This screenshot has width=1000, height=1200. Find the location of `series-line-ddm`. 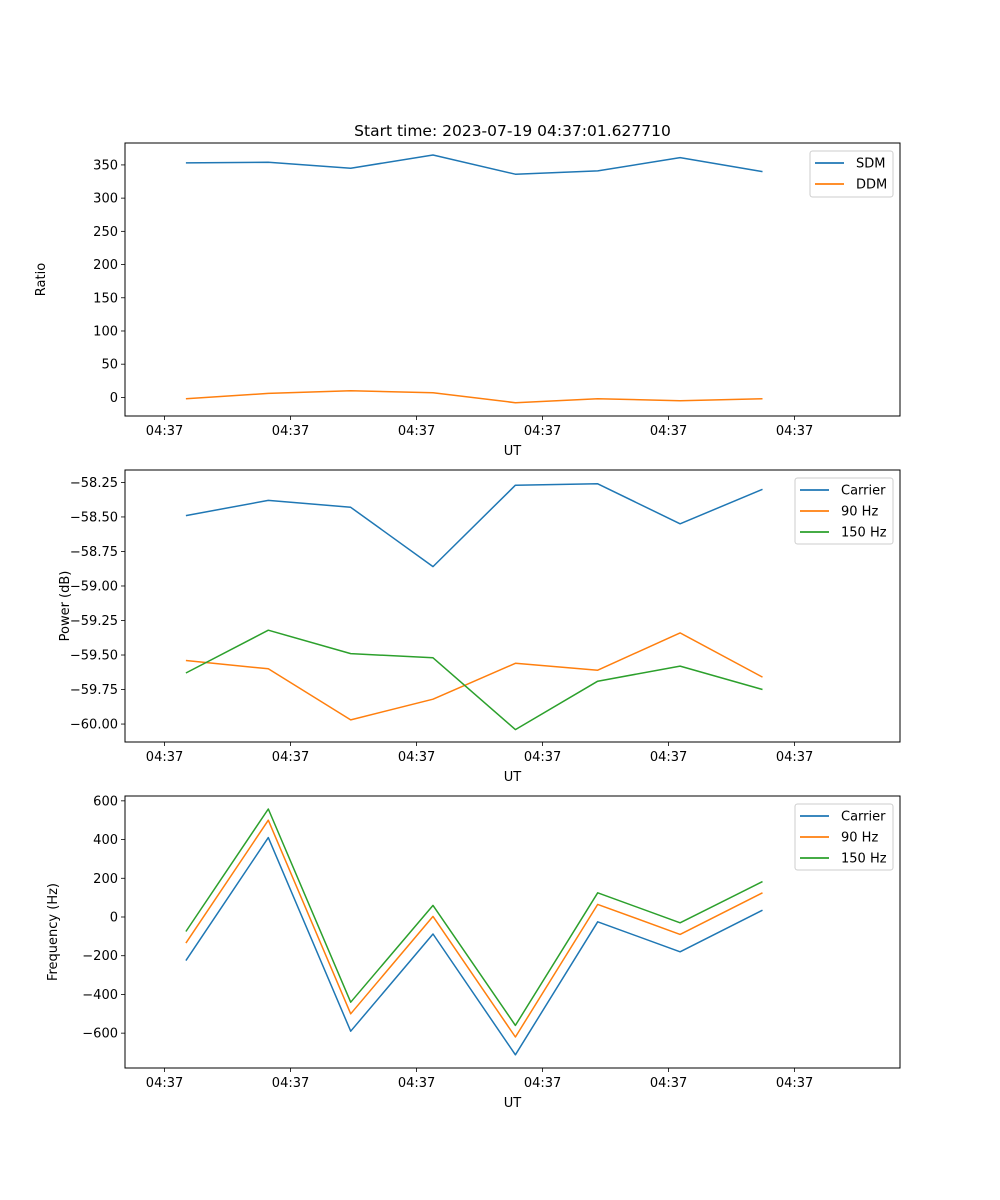

series-line-ddm is located at coordinates (474, 397).